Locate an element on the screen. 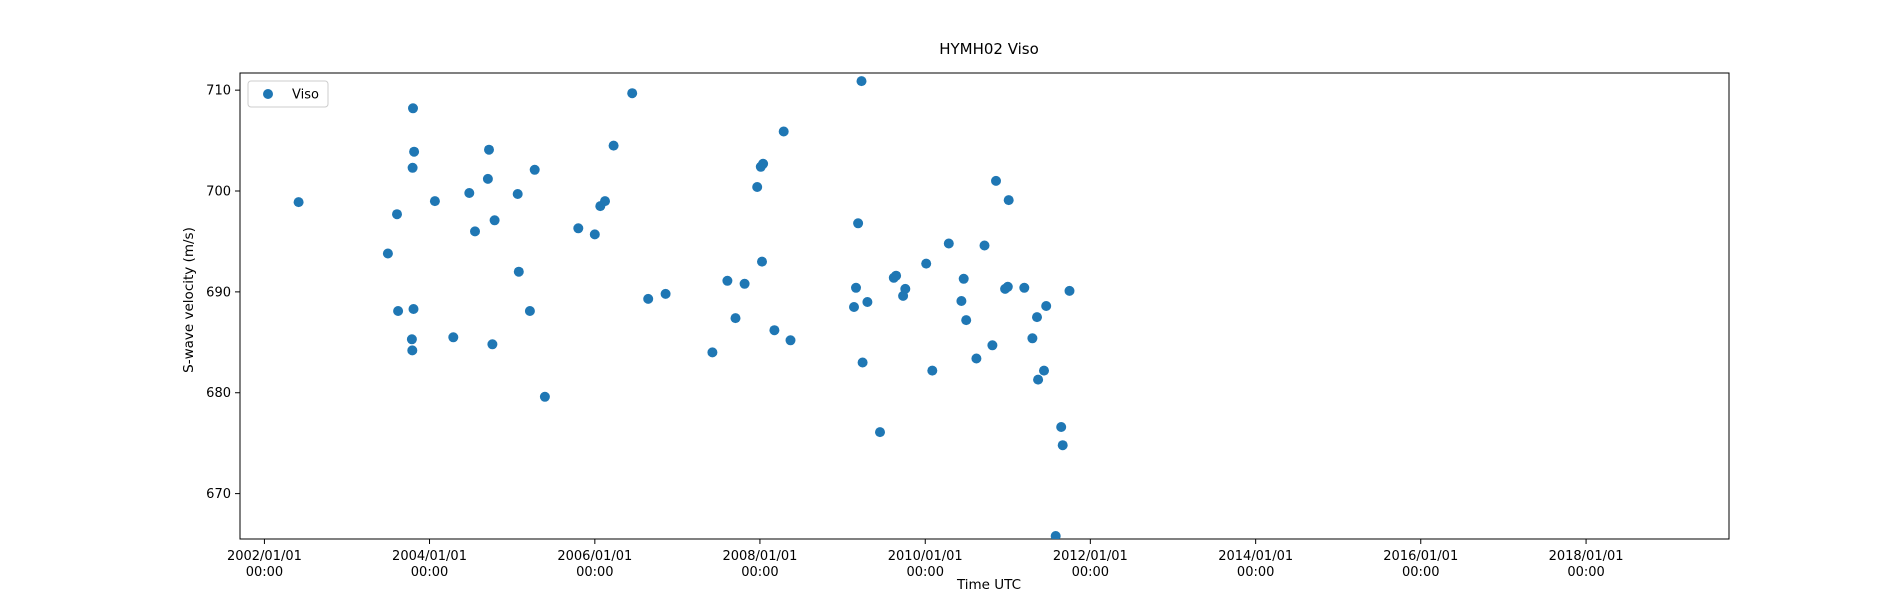  legend-box is located at coordinates (288, 94).